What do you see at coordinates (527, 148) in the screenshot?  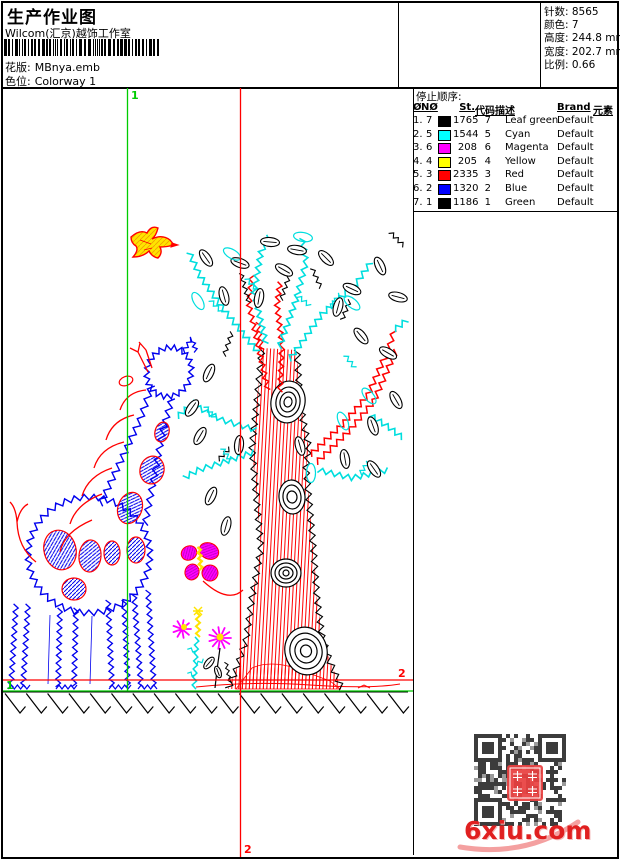 I see `thread-description: Magenta` at bounding box center [527, 148].